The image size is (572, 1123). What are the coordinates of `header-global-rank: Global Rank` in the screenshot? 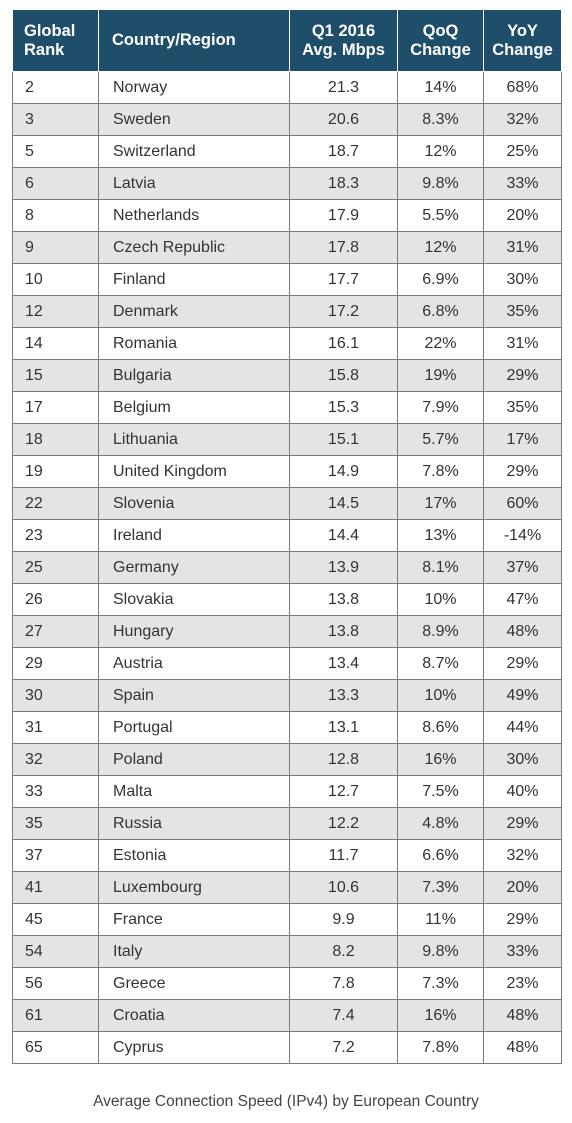 It's located at (55, 40).